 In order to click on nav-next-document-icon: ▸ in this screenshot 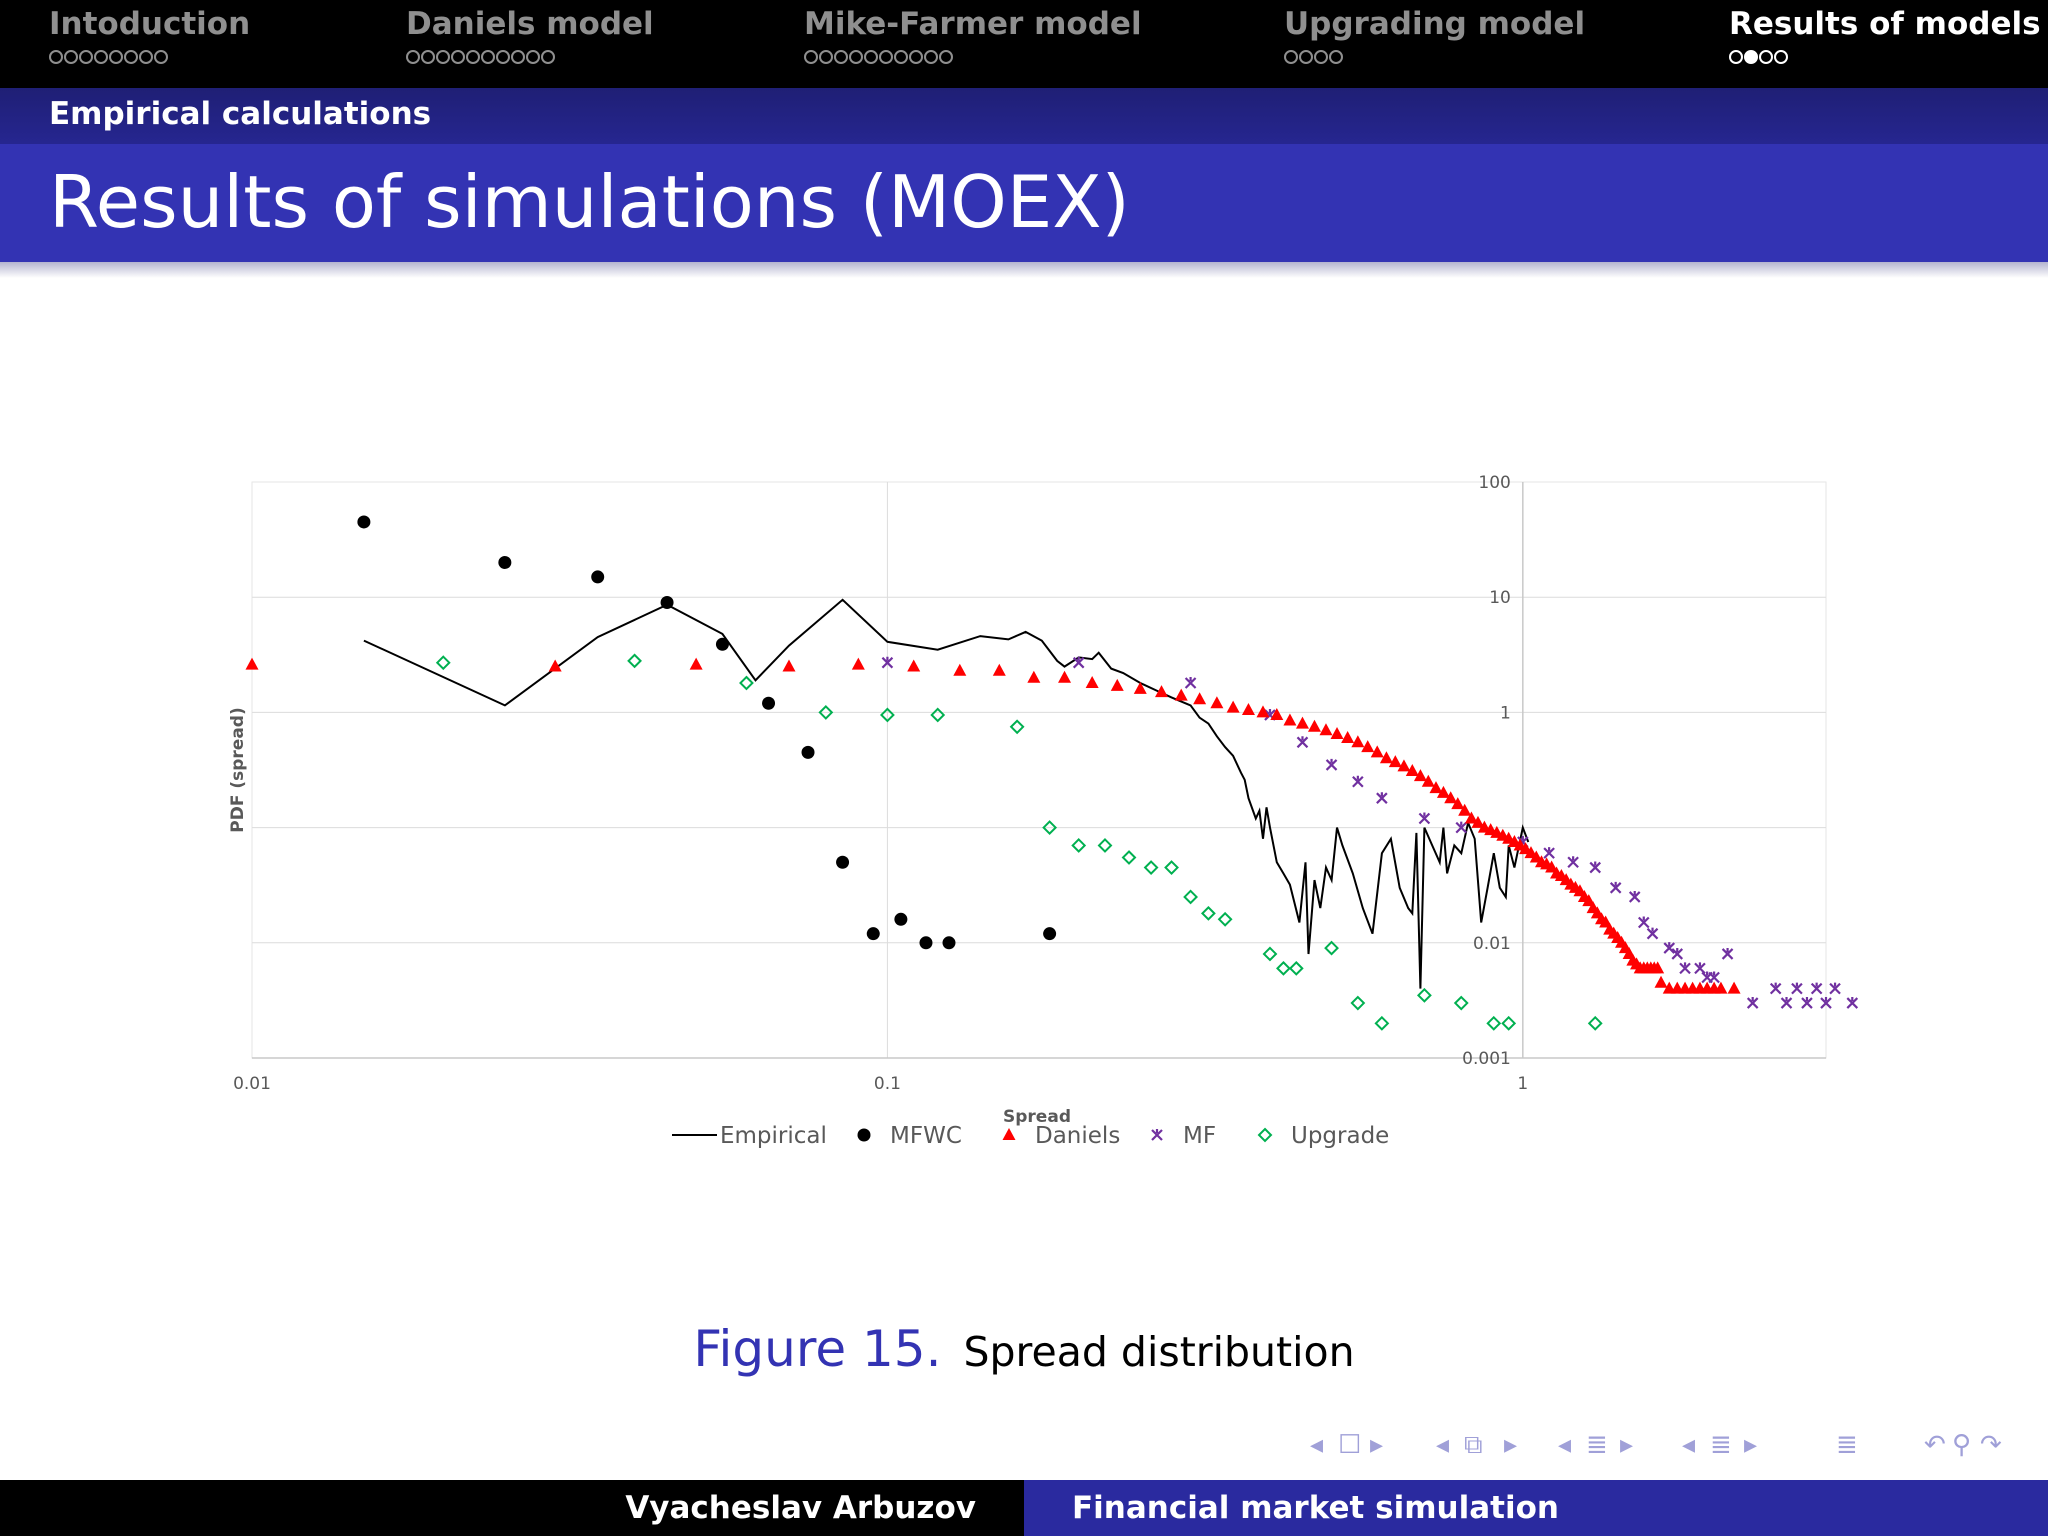, I will do `click(1751, 1445)`.